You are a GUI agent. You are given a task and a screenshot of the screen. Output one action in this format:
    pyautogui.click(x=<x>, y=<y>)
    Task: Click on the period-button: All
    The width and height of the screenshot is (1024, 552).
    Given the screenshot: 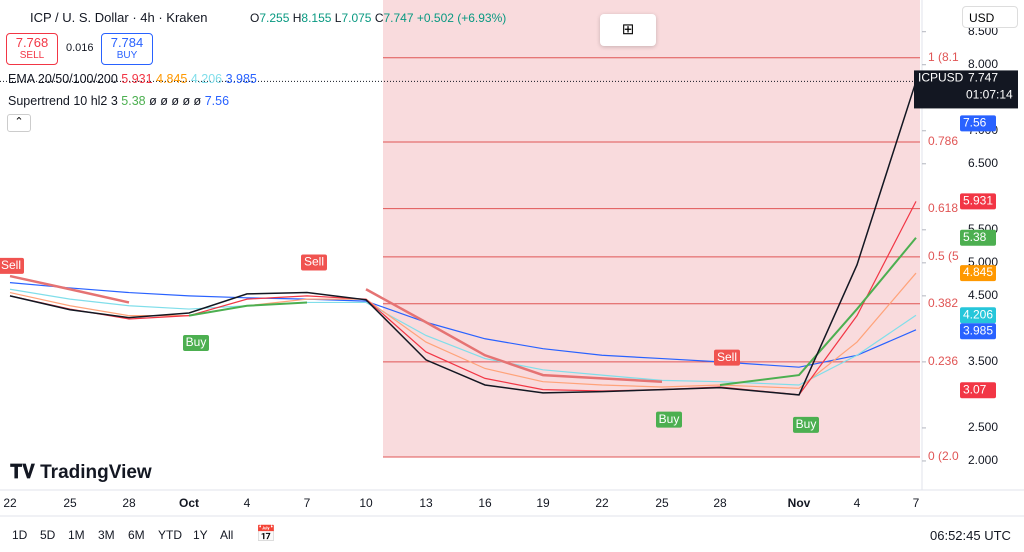 What is the action you would take?
    pyautogui.click(x=226, y=535)
    